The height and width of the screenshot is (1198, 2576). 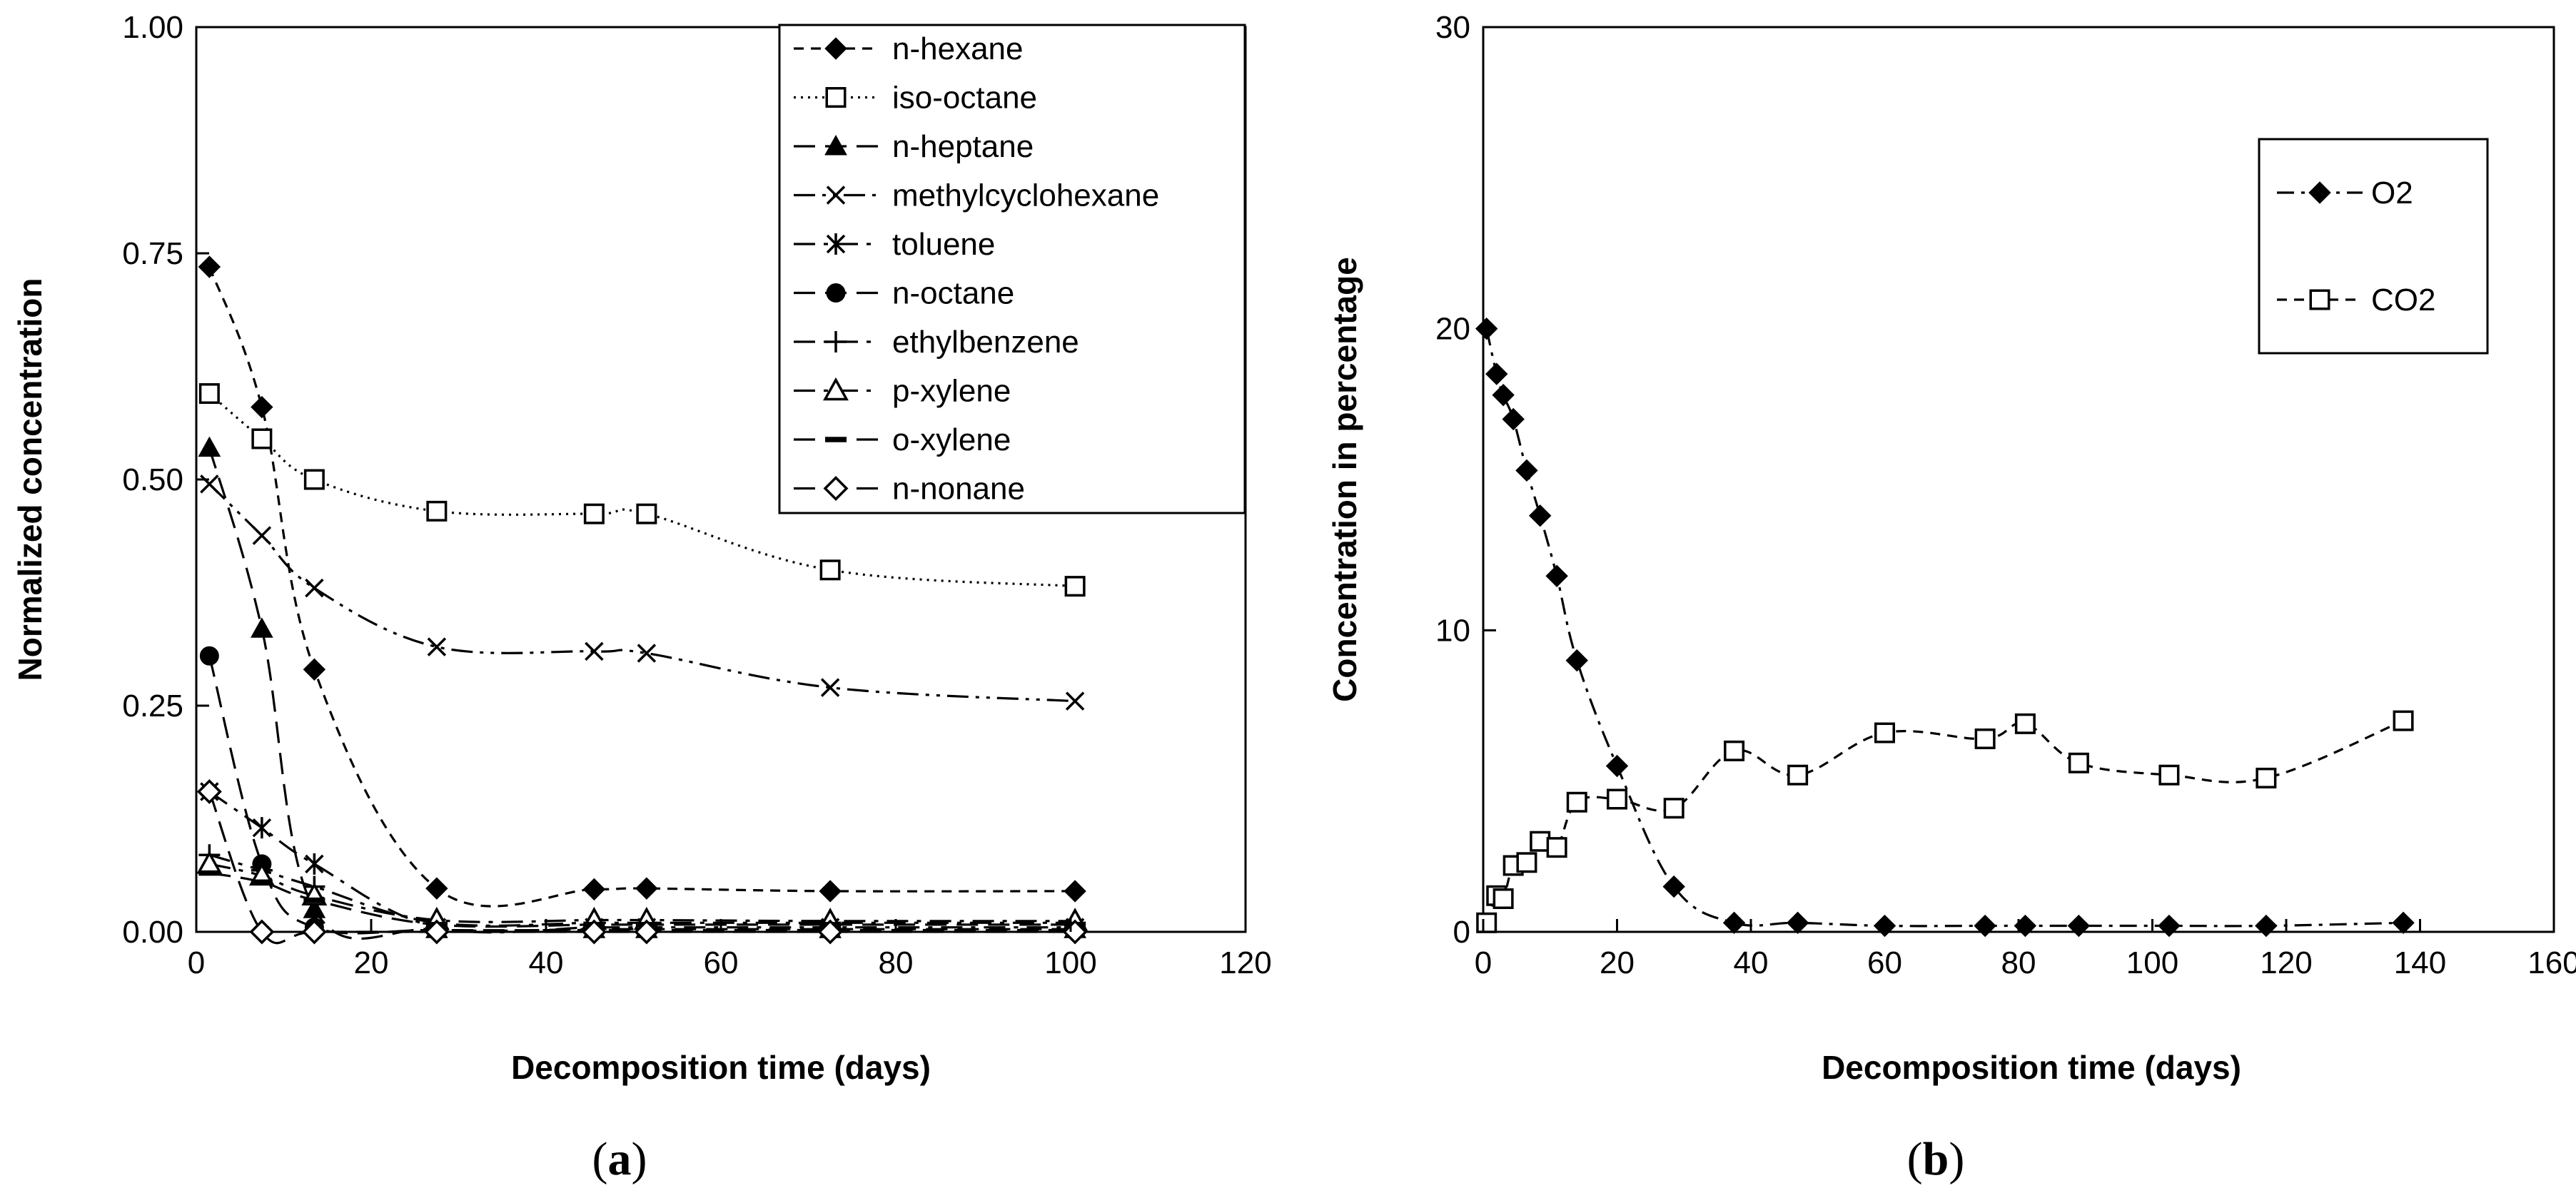 I want to click on x-tick-label-a-5: 100, so click(x=1070, y=962).